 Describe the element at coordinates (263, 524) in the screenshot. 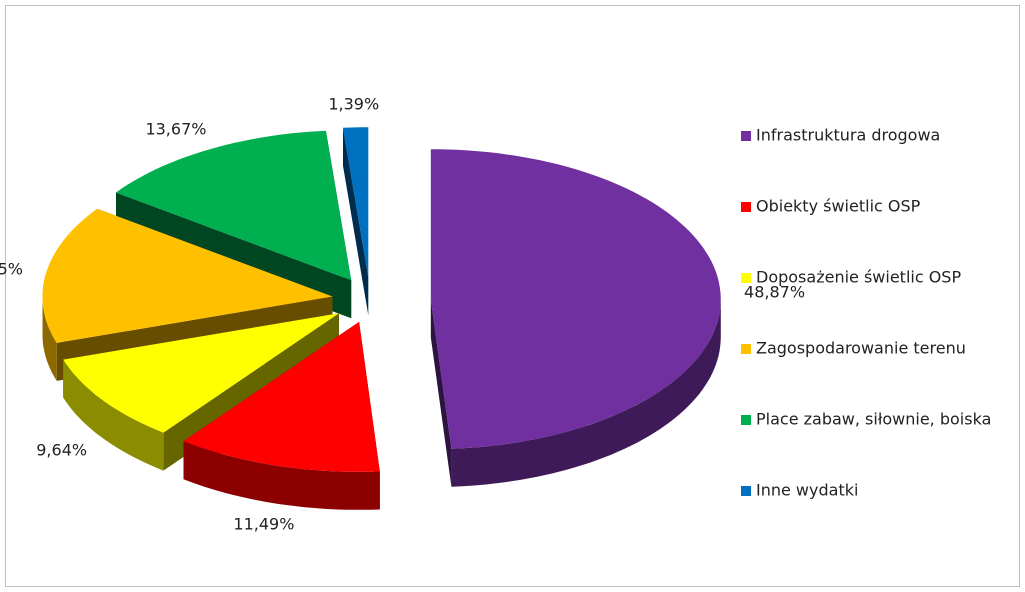

I see `data-label: 11,49%` at that location.